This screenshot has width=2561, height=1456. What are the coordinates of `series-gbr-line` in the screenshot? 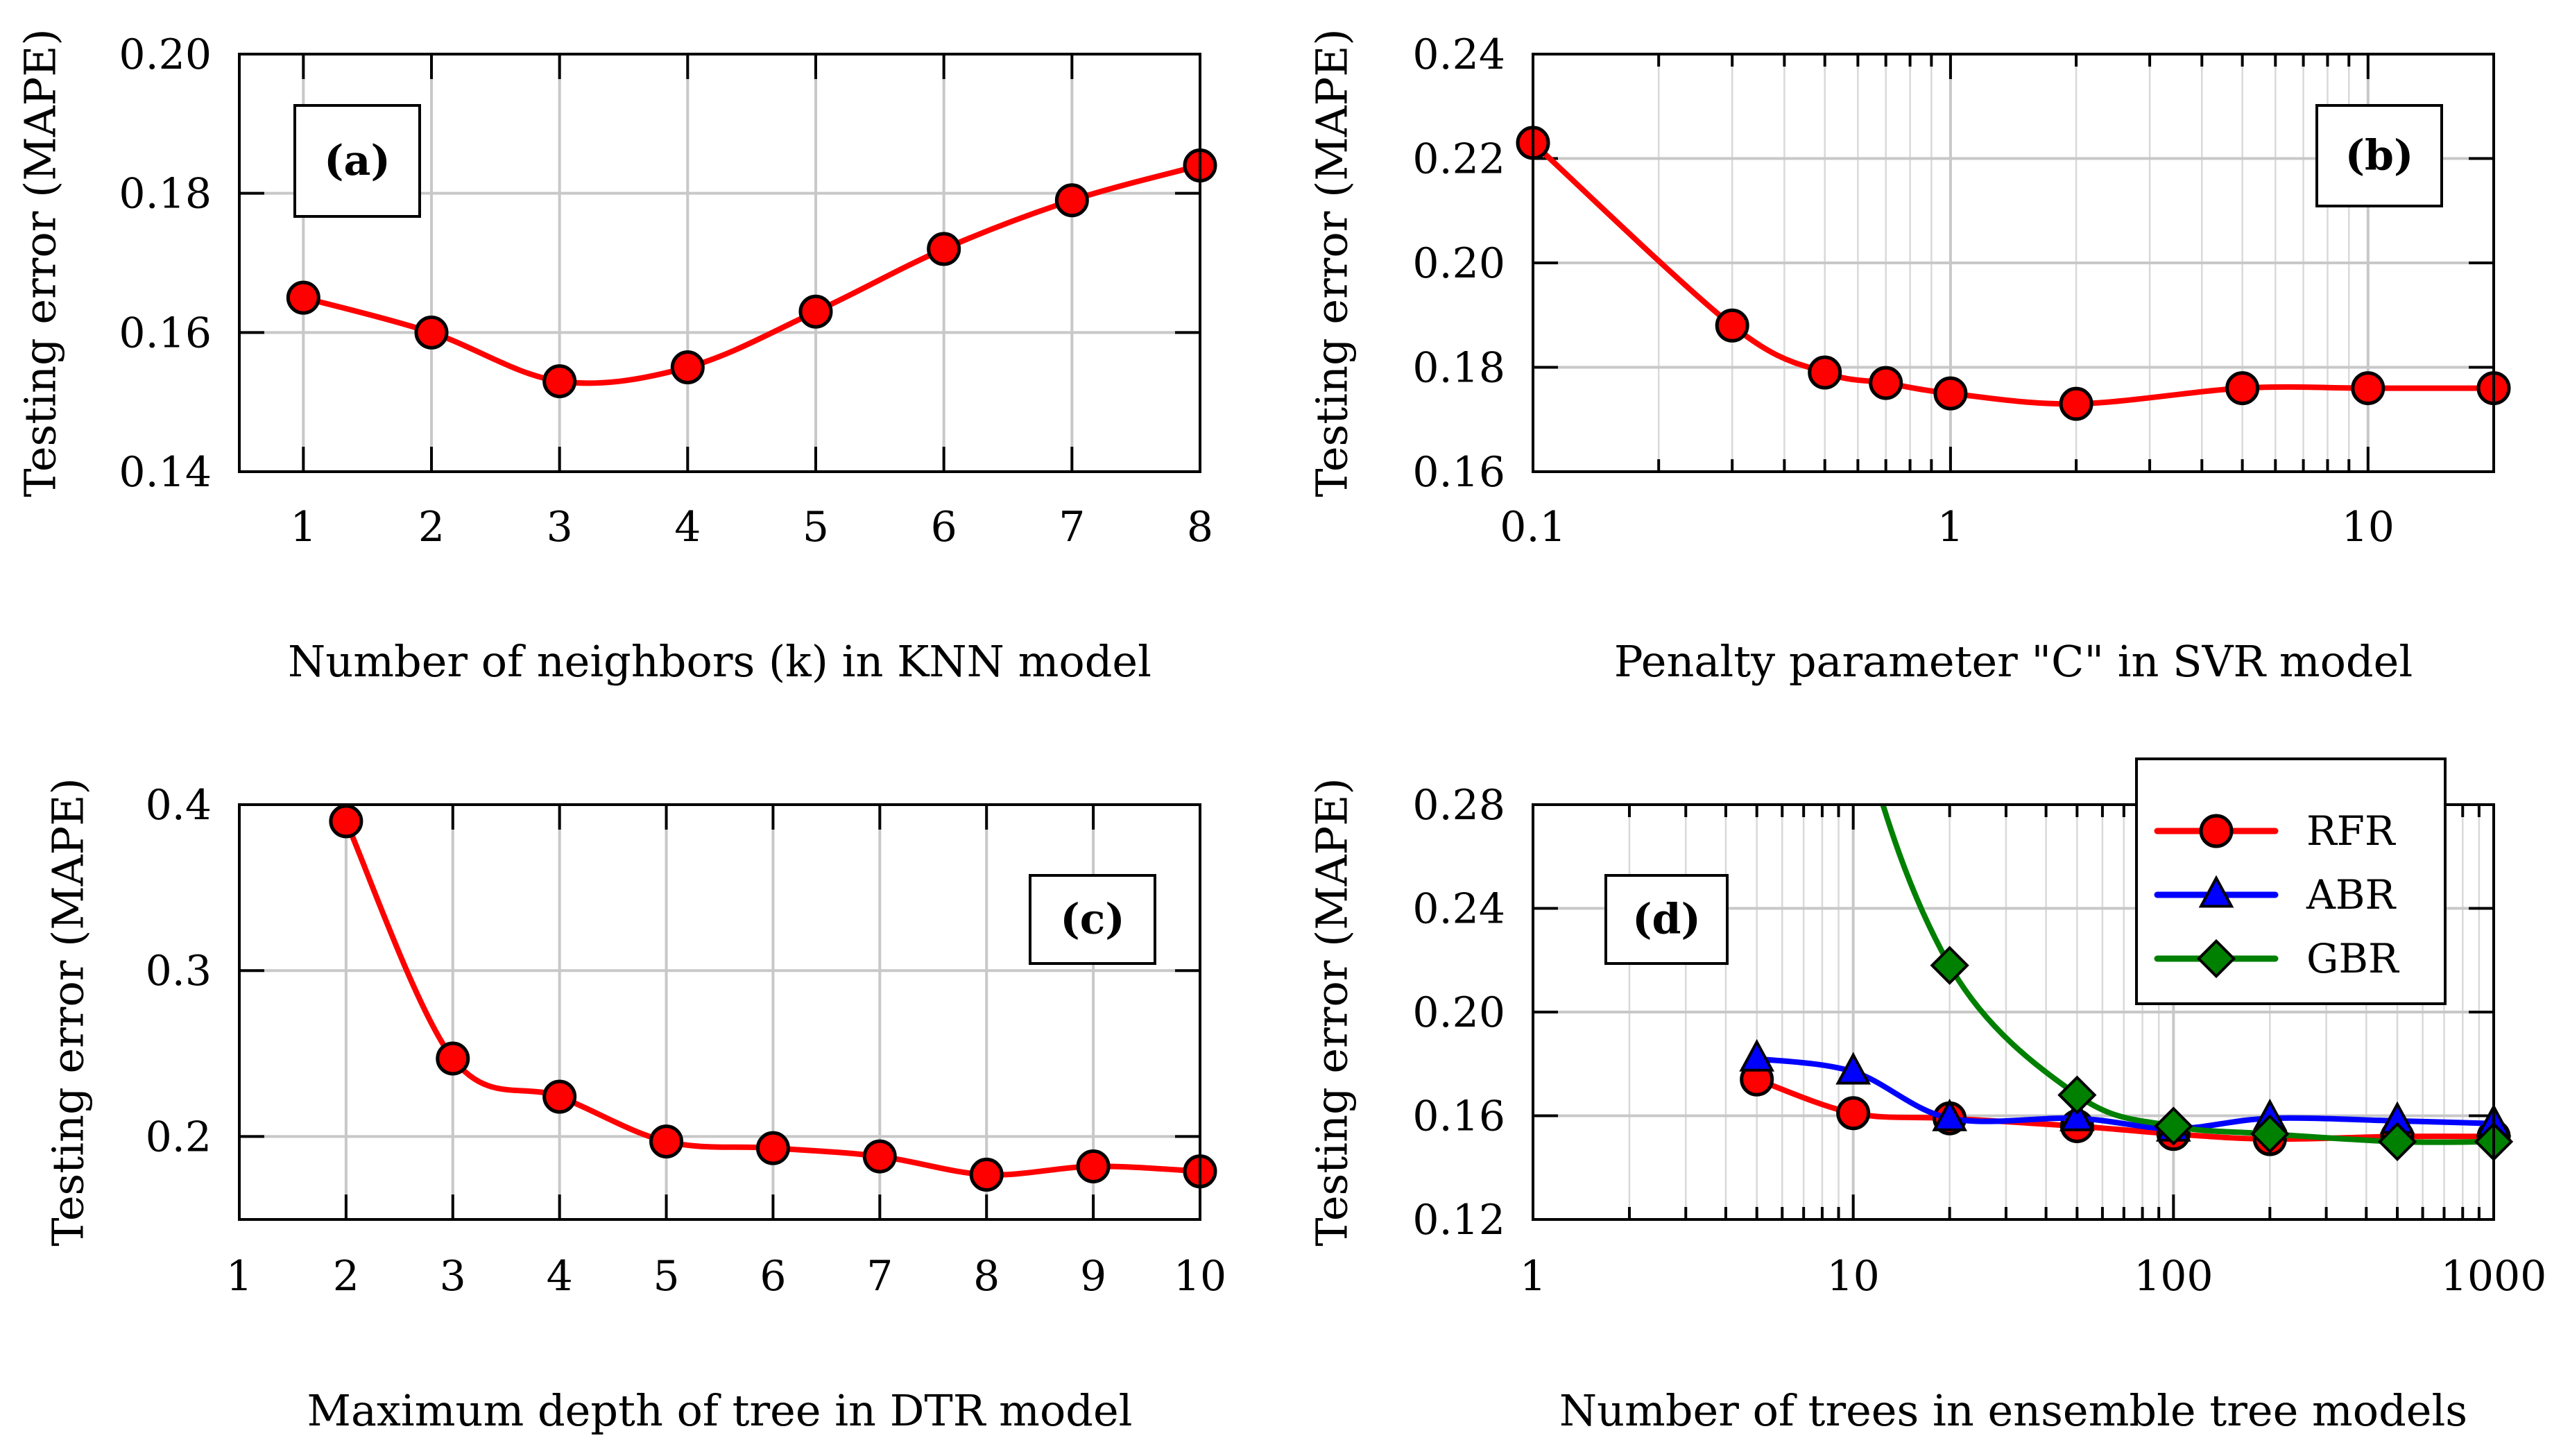 It's located at (2187, 975).